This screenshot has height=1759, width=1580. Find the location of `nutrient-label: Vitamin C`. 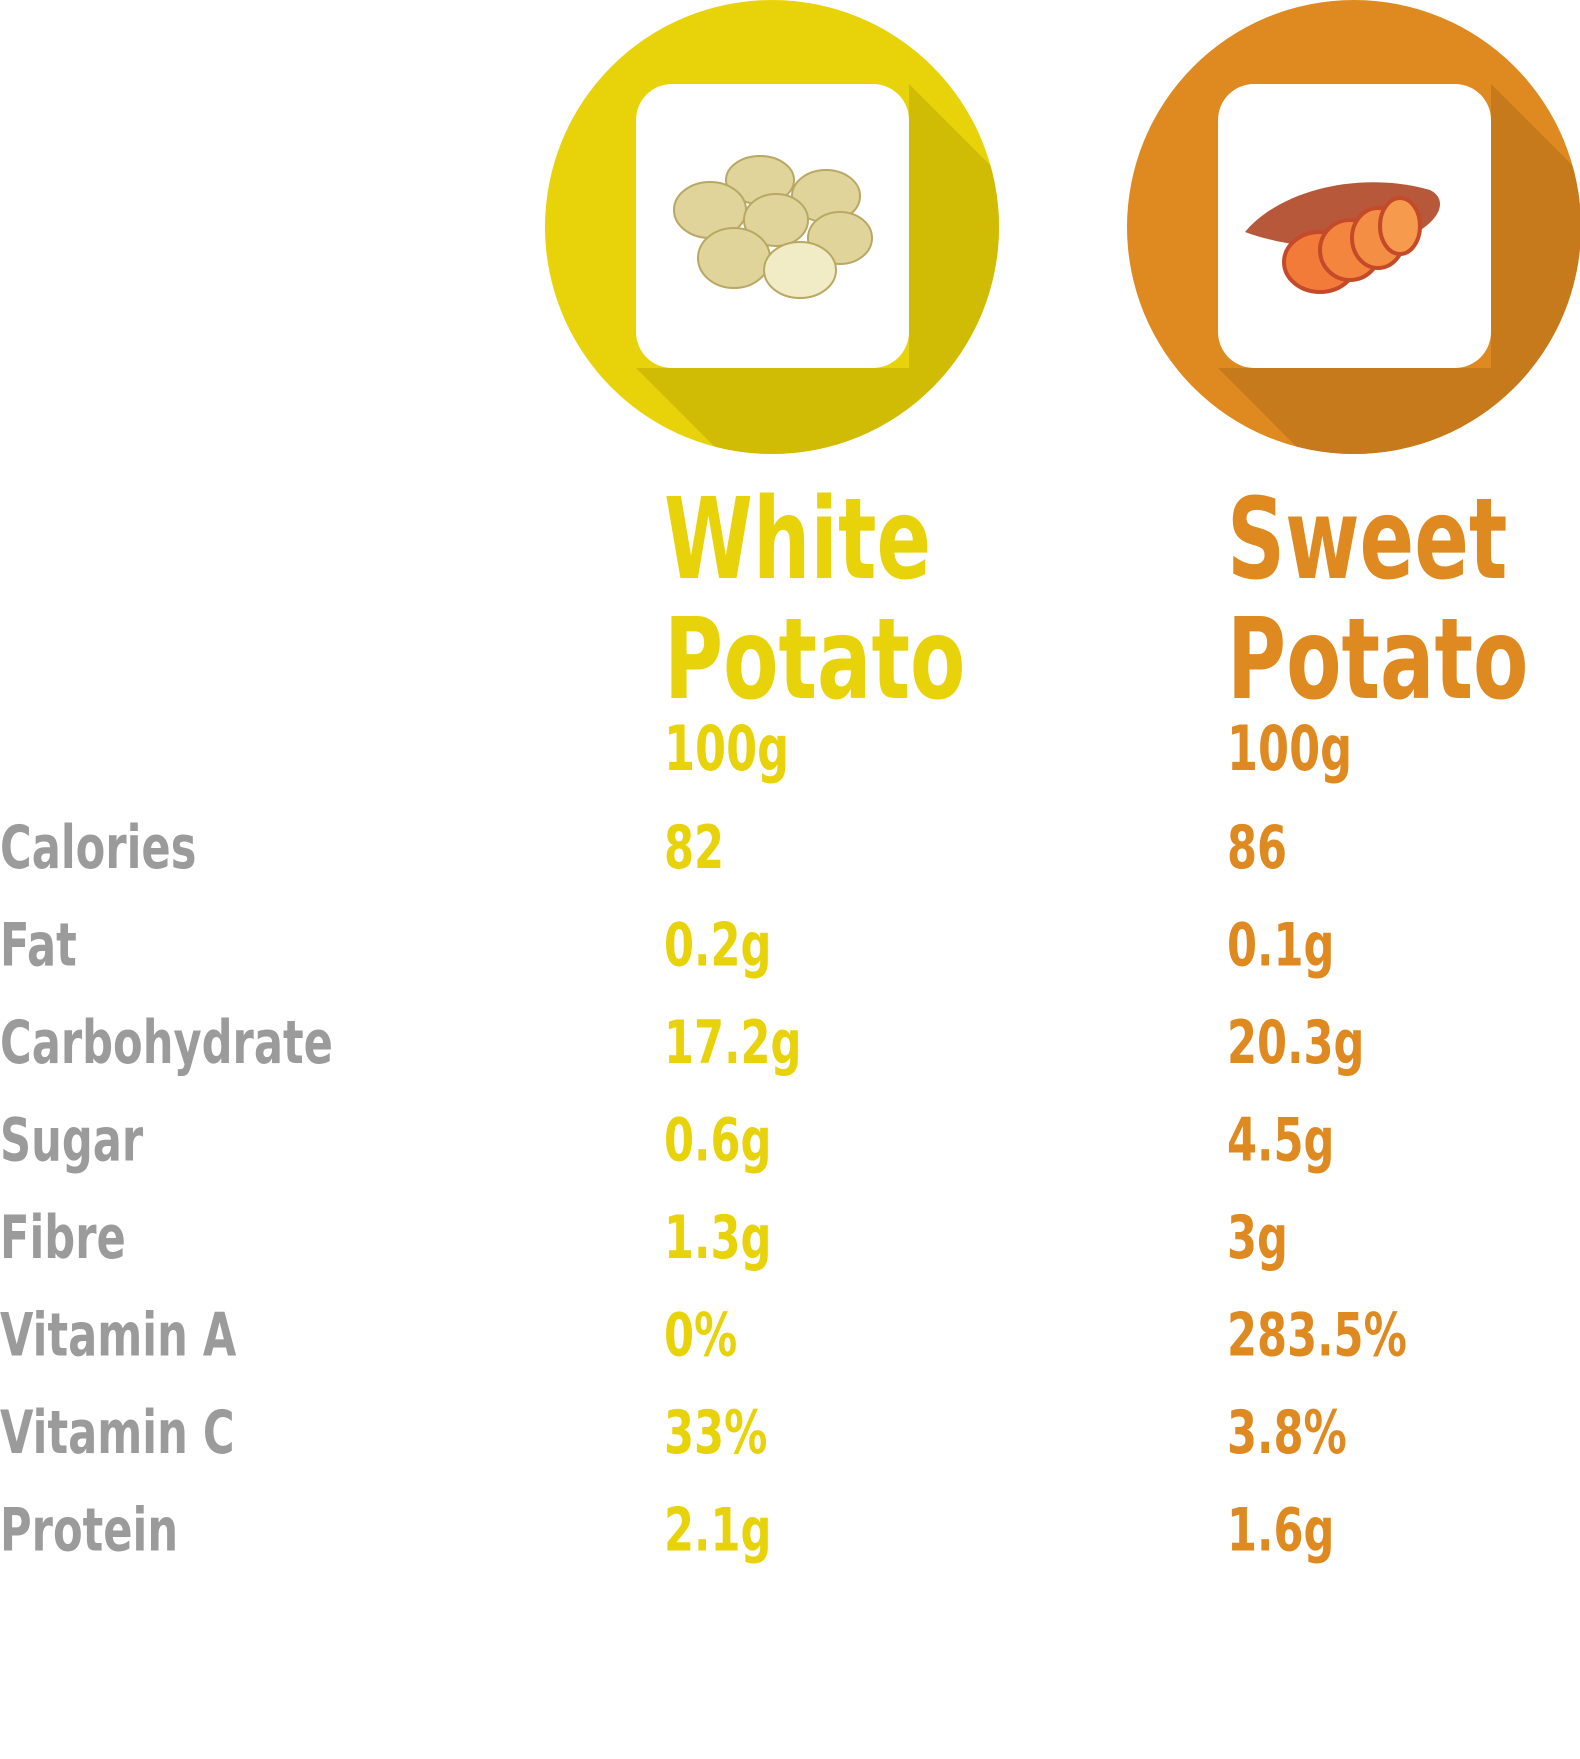

nutrient-label: Vitamin C is located at coordinates (117, 1433).